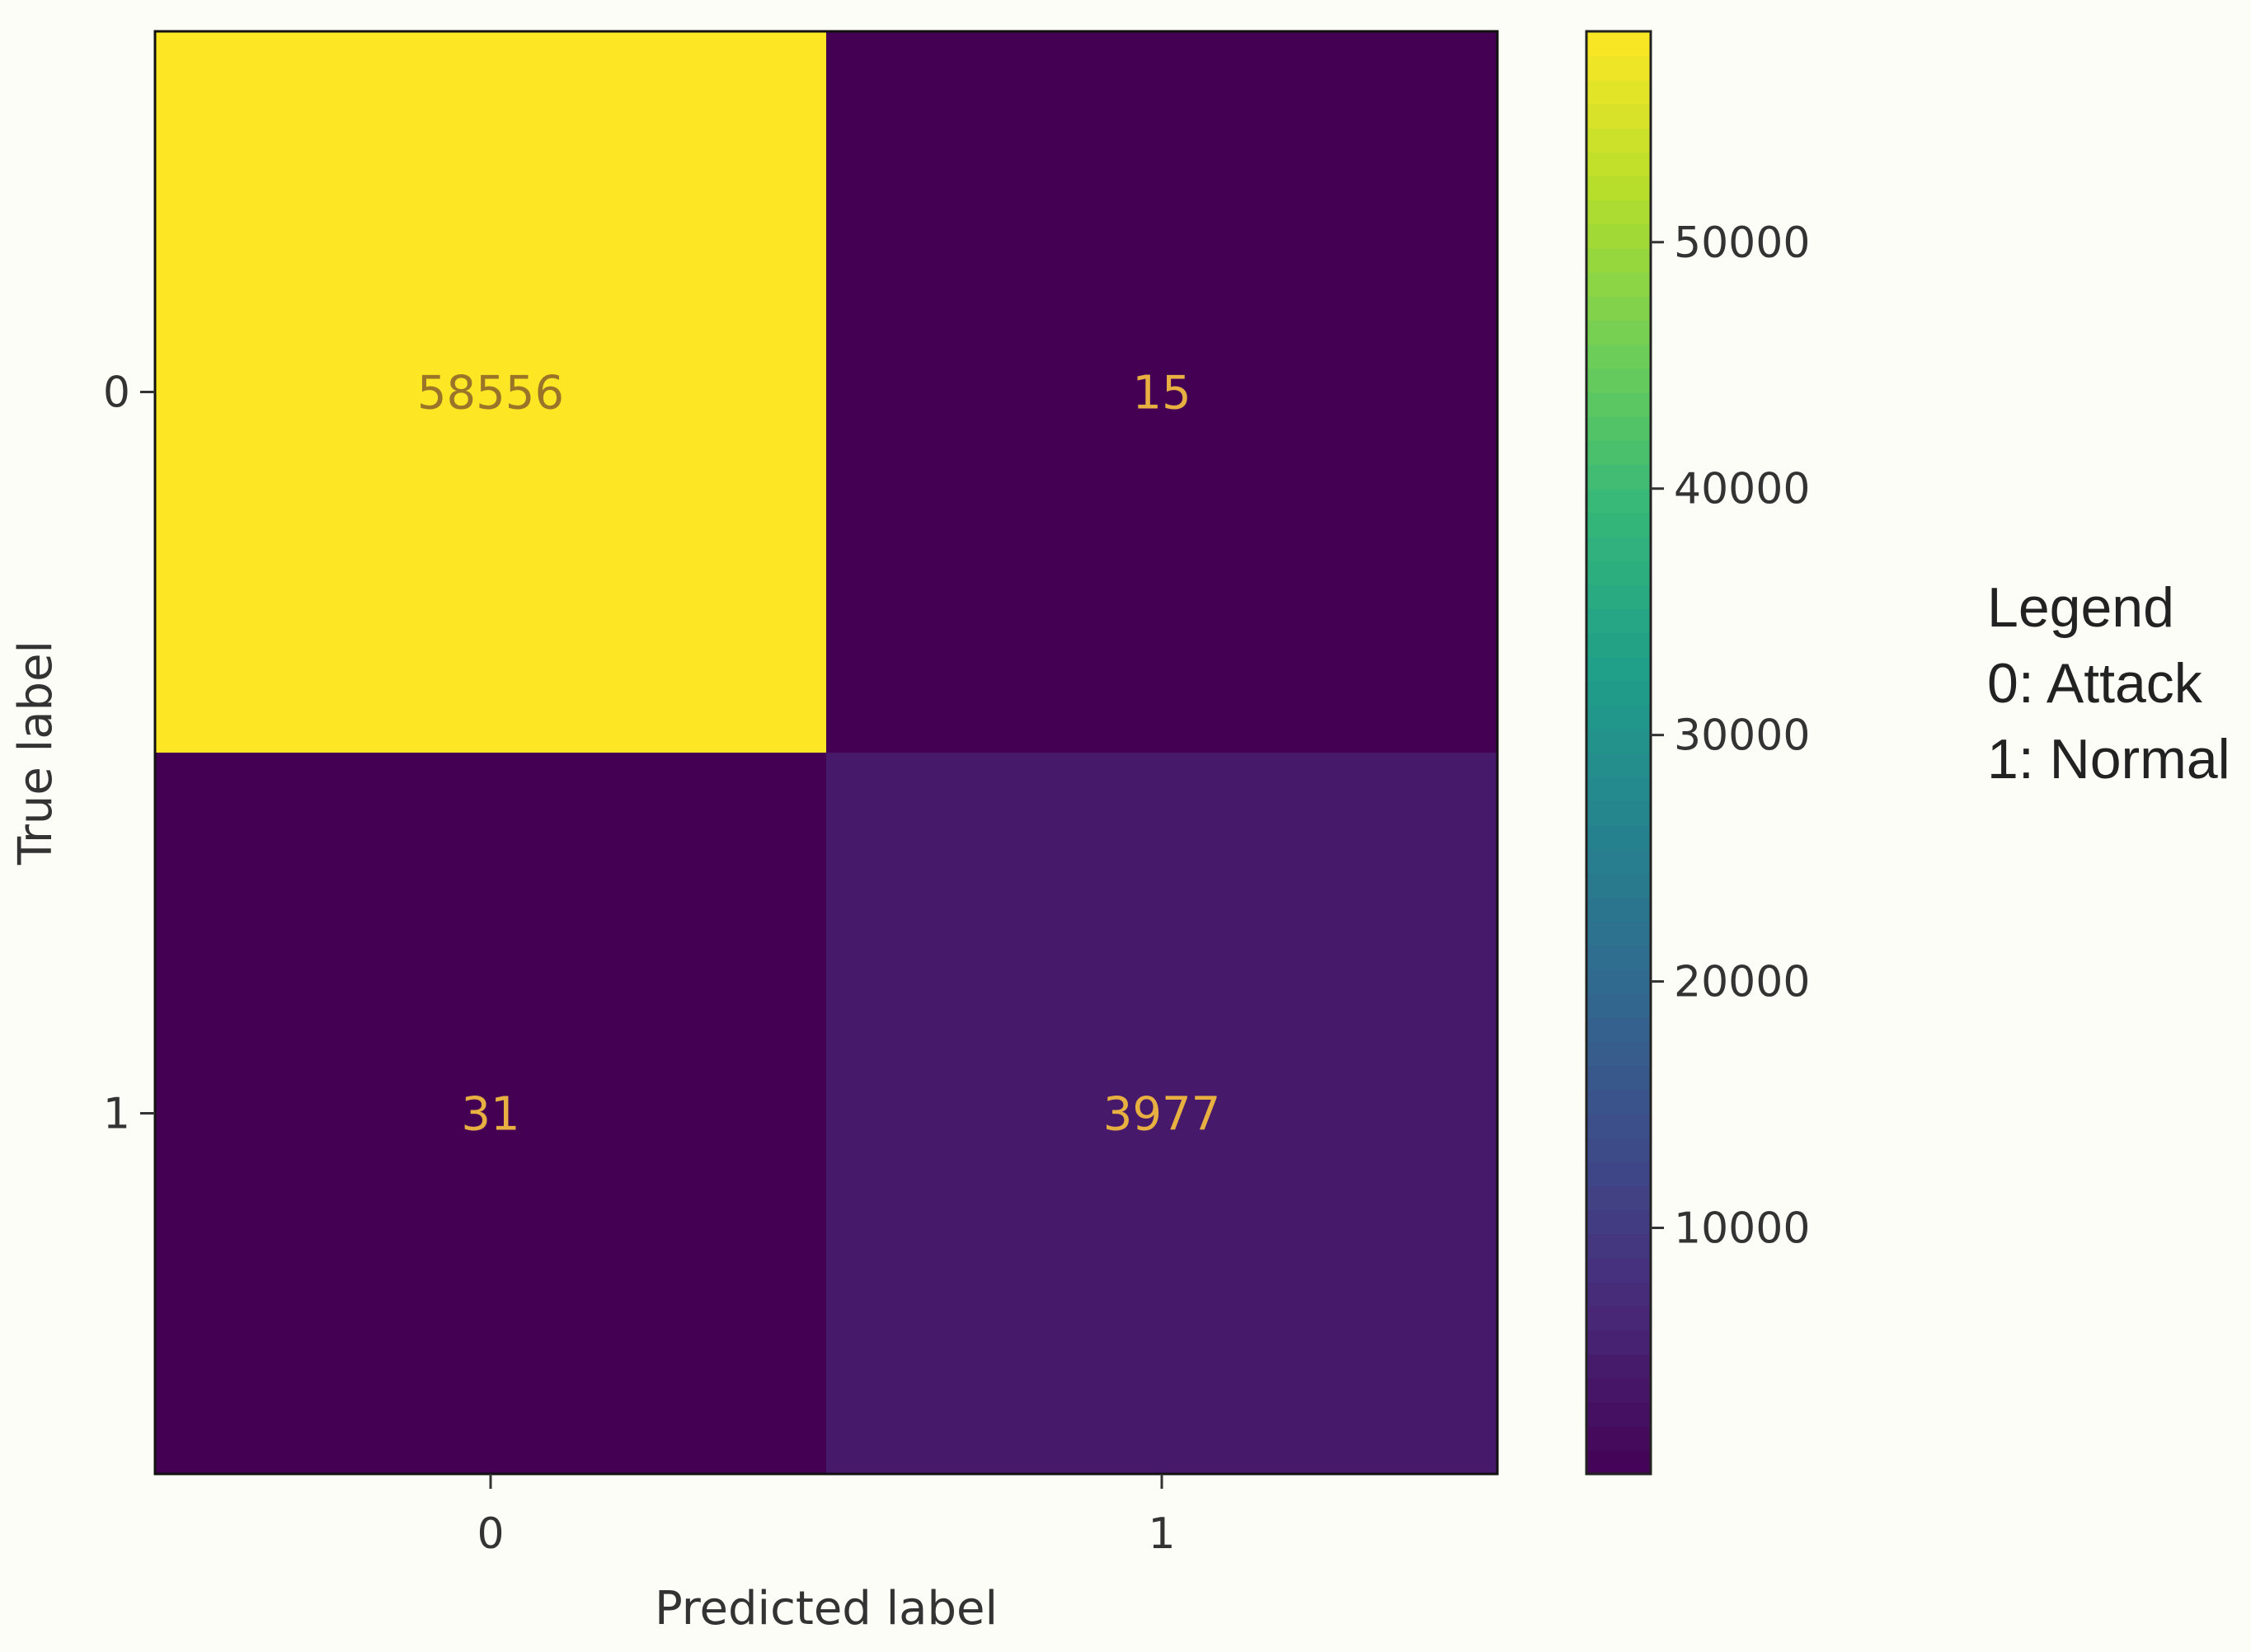 The width and height of the screenshot is (2251, 1652). I want to click on y-tick-label: 0, so click(116, 393).